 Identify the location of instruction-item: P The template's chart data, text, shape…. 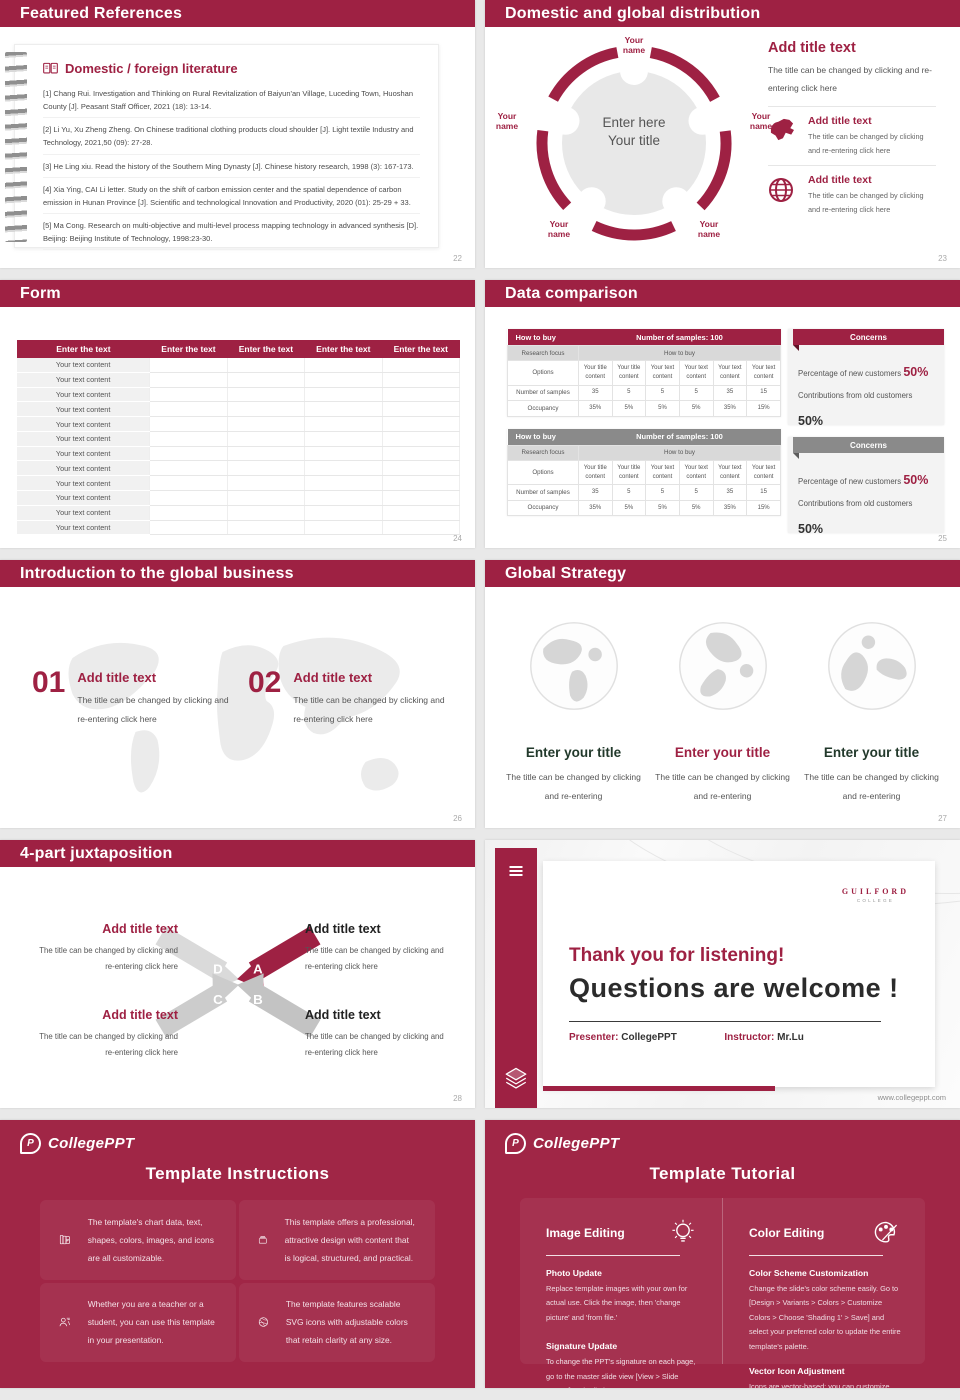
(138, 1240).